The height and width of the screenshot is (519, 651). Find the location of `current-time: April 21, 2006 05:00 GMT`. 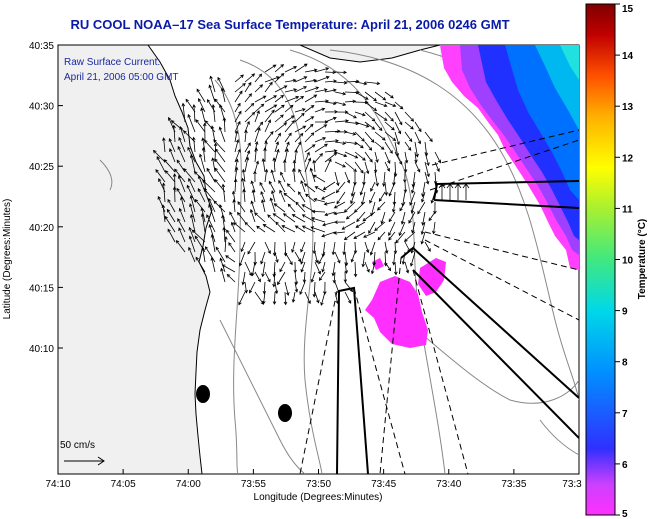

current-time: April 21, 2006 05:00 GMT is located at coordinates (121, 77).